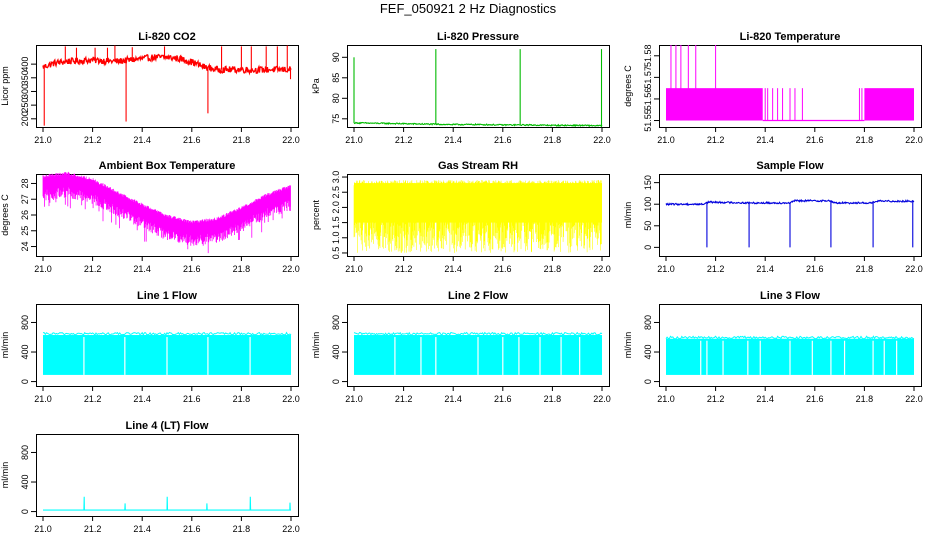 This screenshot has width=936, height=540. What do you see at coordinates (167, 166) in the screenshot?
I see `panel-title: Ambient Box Temperature` at bounding box center [167, 166].